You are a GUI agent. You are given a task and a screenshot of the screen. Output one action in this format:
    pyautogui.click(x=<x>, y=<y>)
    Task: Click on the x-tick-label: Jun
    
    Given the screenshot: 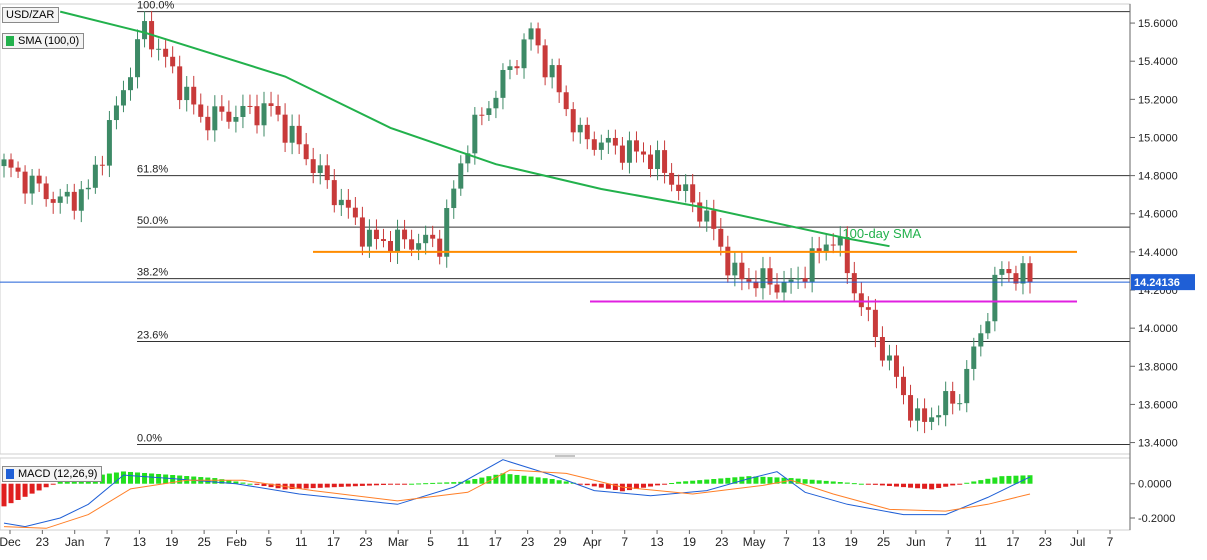 What is the action you would take?
    pyautogui.click(x=915, y=542)
    